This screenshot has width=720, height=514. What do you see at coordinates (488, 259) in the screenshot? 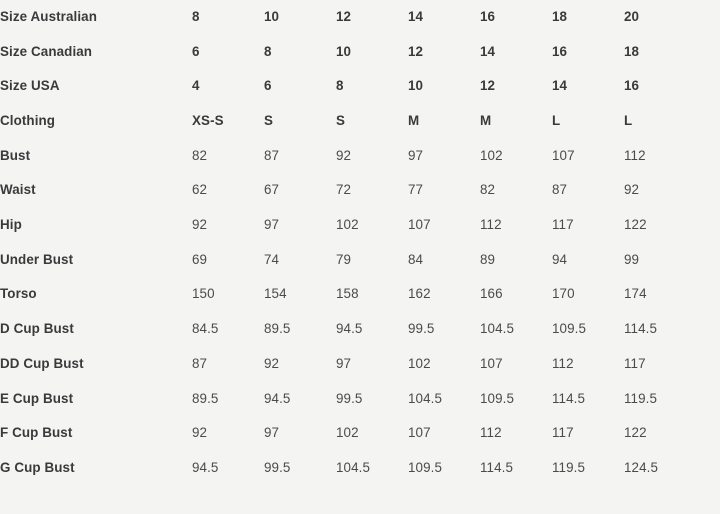
I see `table-cell: 89` at bounding box center [488, 259].